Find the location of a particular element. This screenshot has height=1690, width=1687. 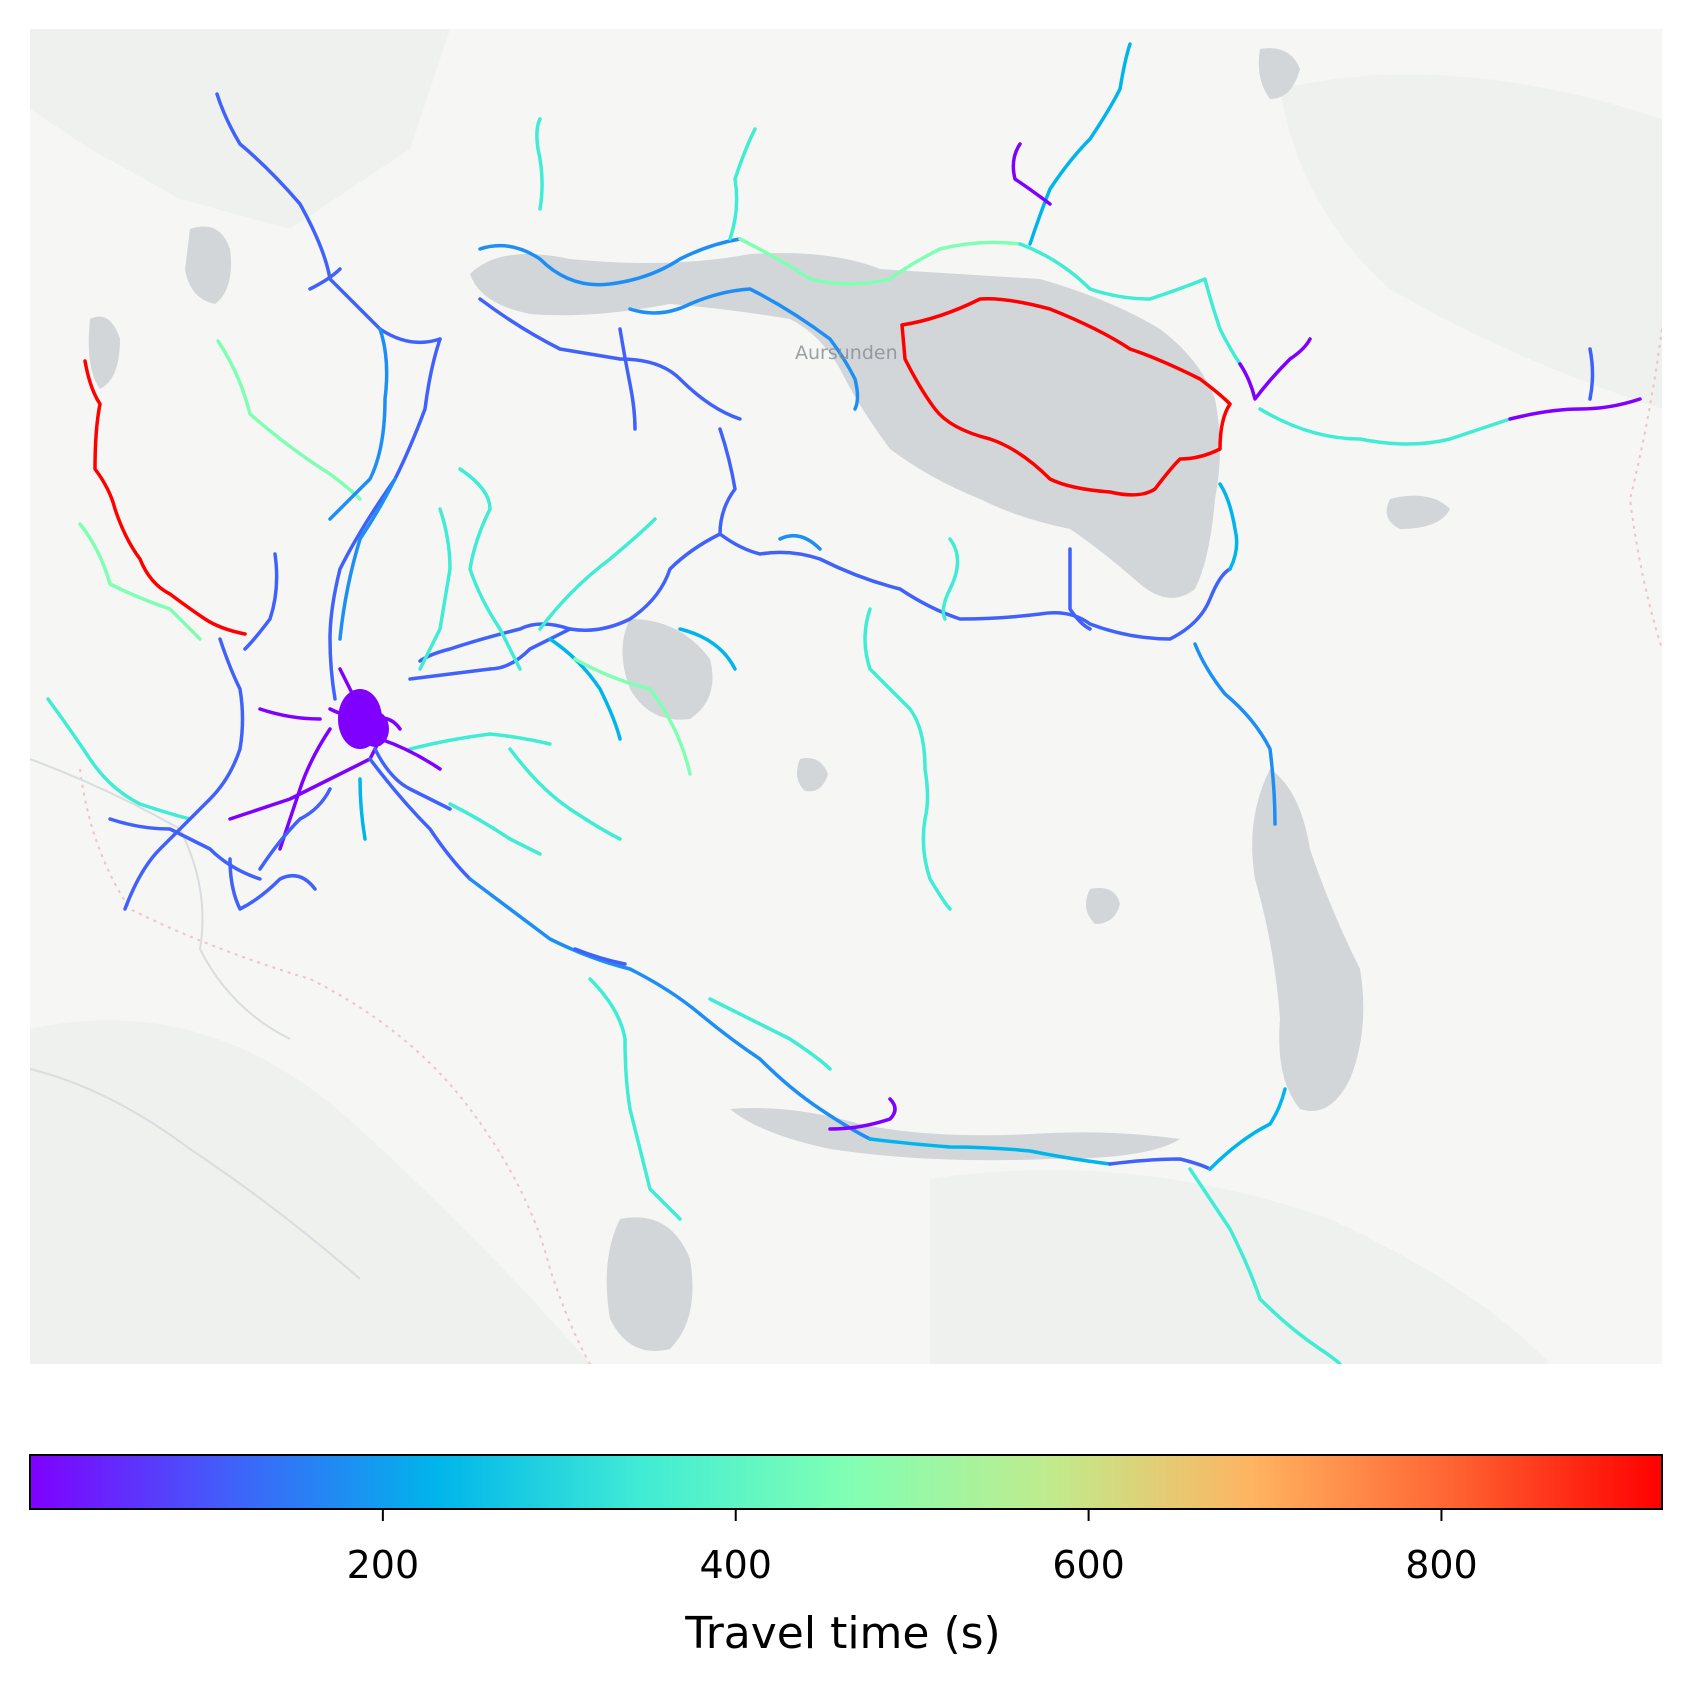

colorbar-tick-label: 600 is located at coordinates (1088, 1565).